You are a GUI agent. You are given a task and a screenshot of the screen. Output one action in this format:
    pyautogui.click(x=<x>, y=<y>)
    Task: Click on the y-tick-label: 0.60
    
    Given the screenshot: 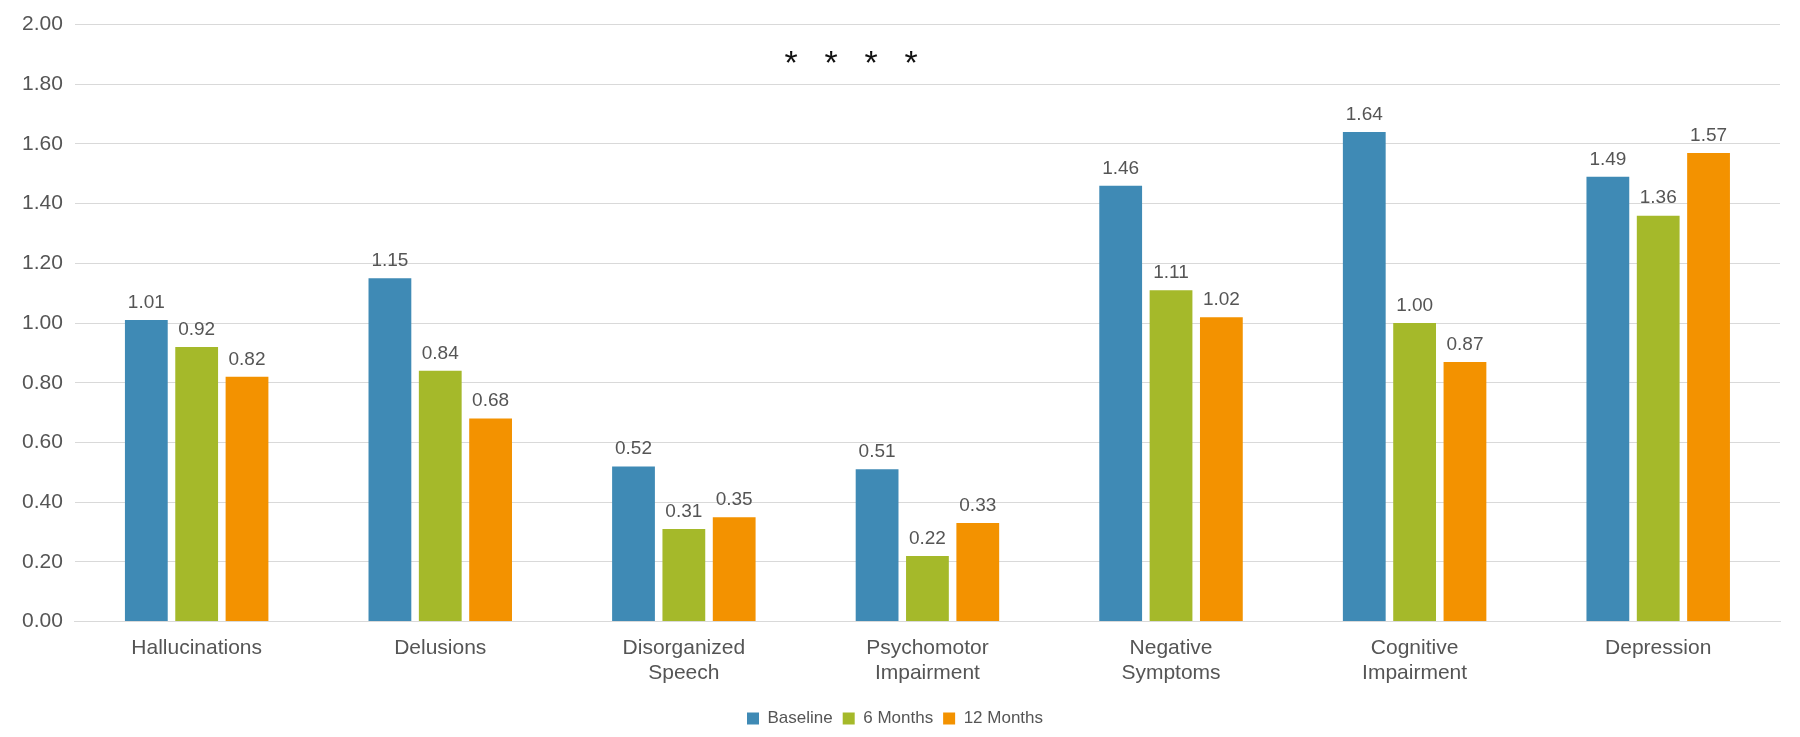 What is the action you would take?
    pyautogui.click(x=42, y=441)
    